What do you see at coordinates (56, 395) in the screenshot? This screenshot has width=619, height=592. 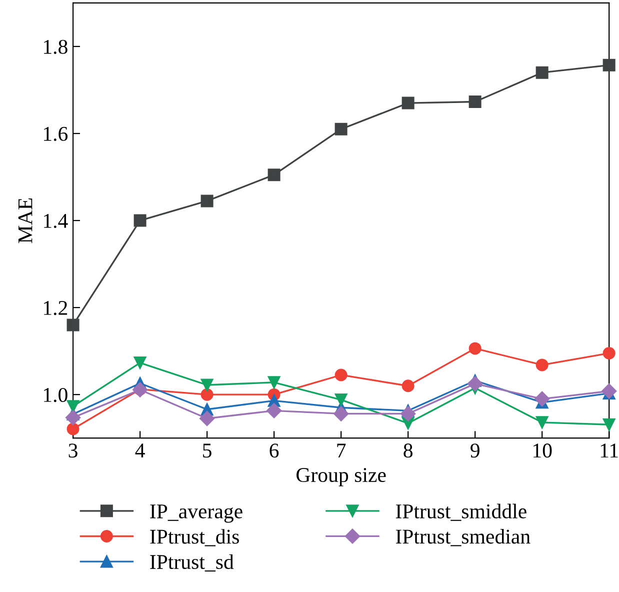 I see `y-tick-label: 1.0` at bounding box center [56, 395].